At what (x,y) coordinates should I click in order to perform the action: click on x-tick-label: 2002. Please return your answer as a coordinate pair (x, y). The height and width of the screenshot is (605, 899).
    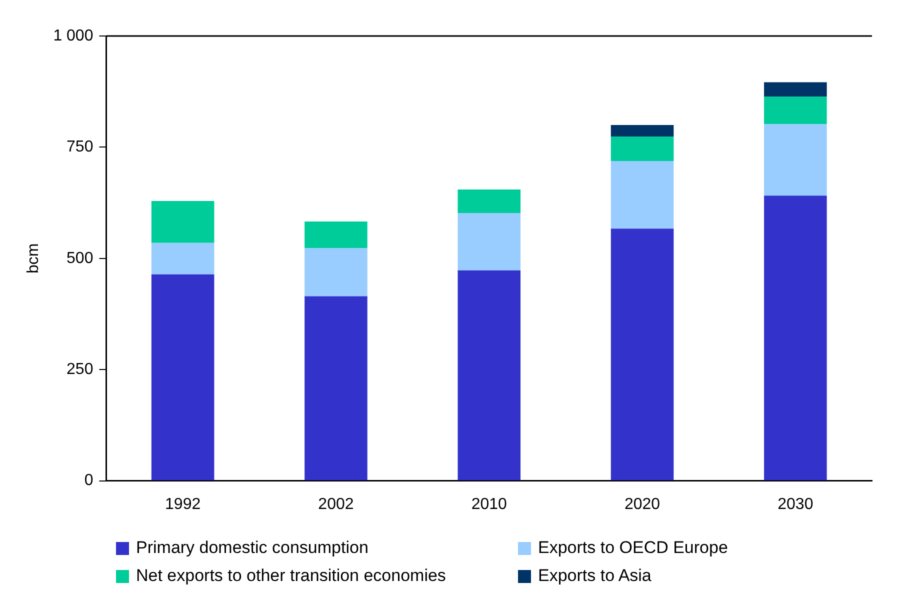
    Looking at the image, I should click on (336, 504).